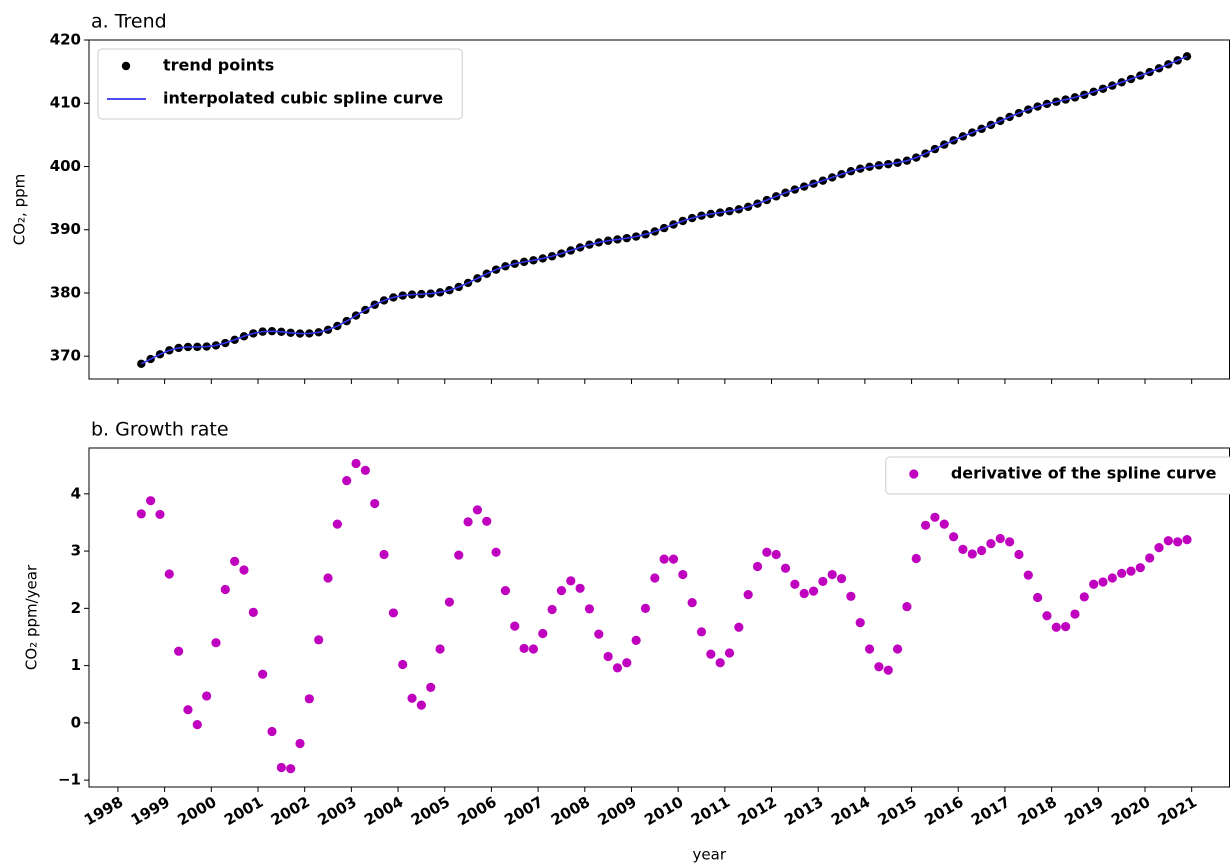 The height and width of the screenshot is (864, 1230). I want to click on y-tick-label: 3, so click(76, 551).